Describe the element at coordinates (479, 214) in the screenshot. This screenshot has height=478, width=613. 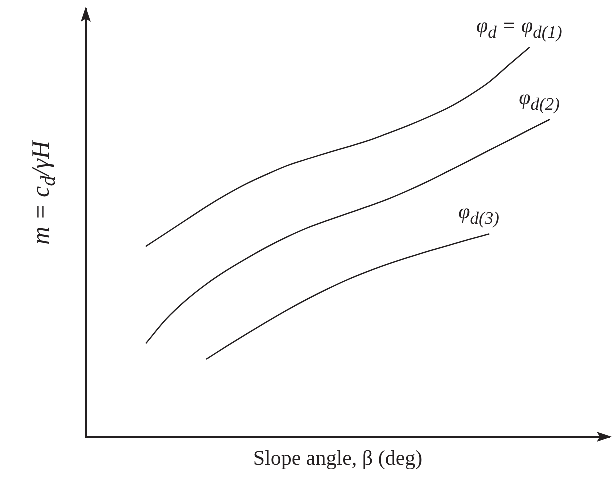
I see `series-label: φ$_{d(3)}$` at that location.